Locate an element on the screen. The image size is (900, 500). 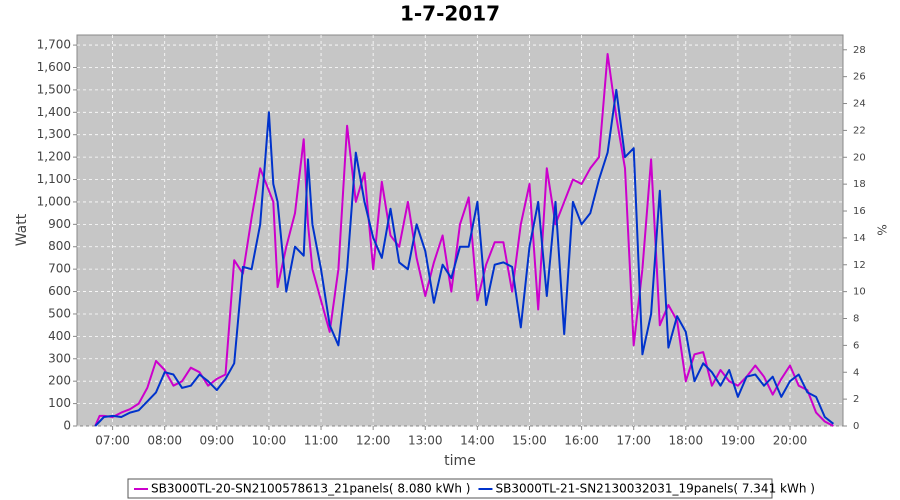
y2-tick-label: 26 is located at coordinates (859, 77).